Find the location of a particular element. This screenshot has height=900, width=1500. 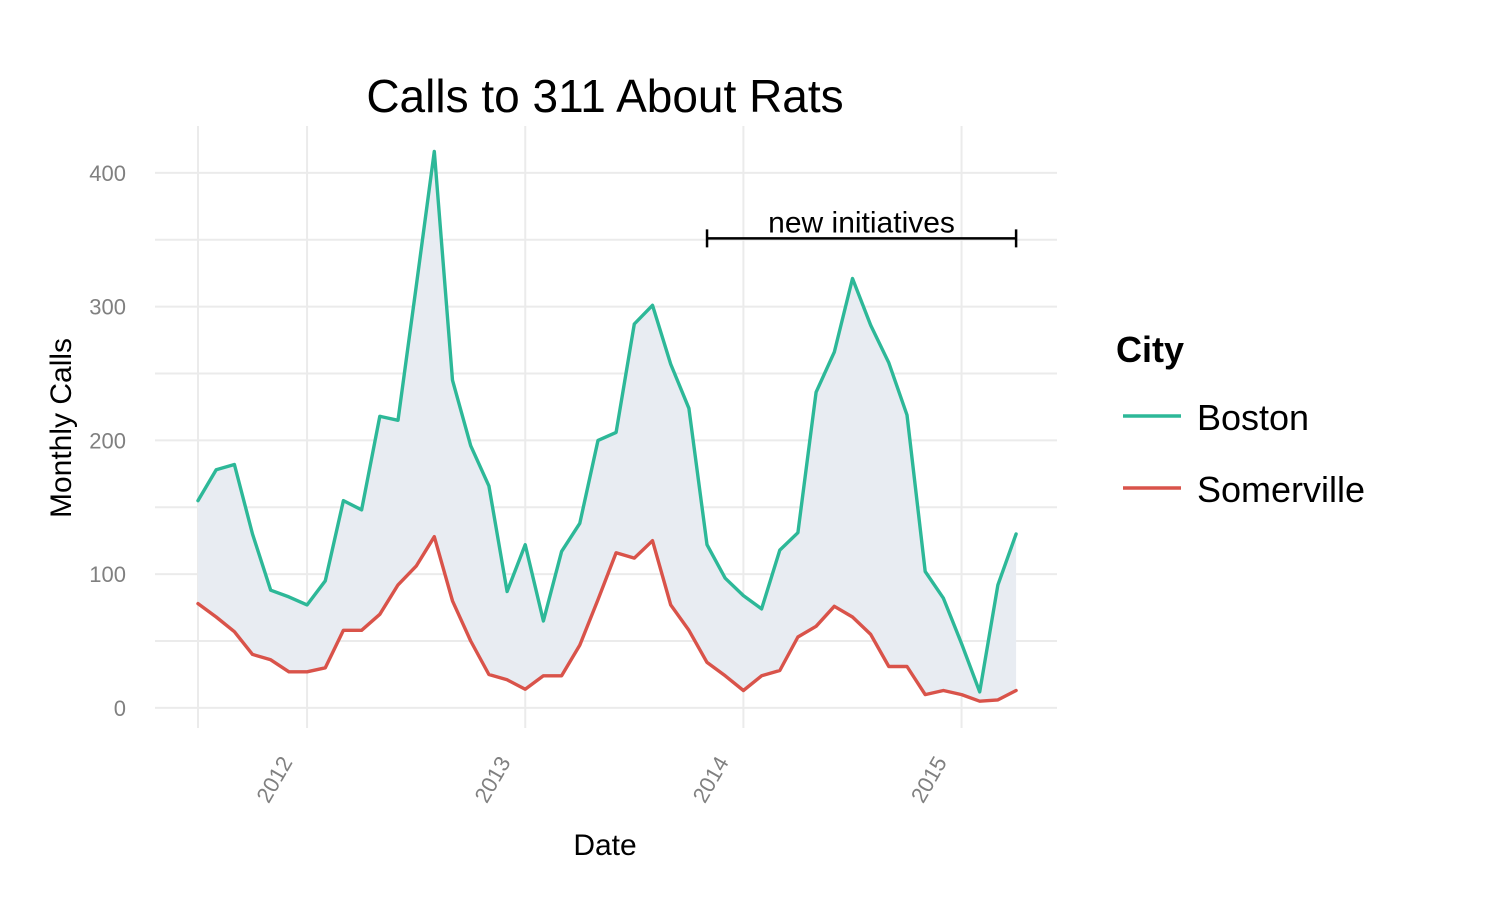

x-axis-ticks: 2012 2013 2014 2015 is located at coordinates (601, 779).